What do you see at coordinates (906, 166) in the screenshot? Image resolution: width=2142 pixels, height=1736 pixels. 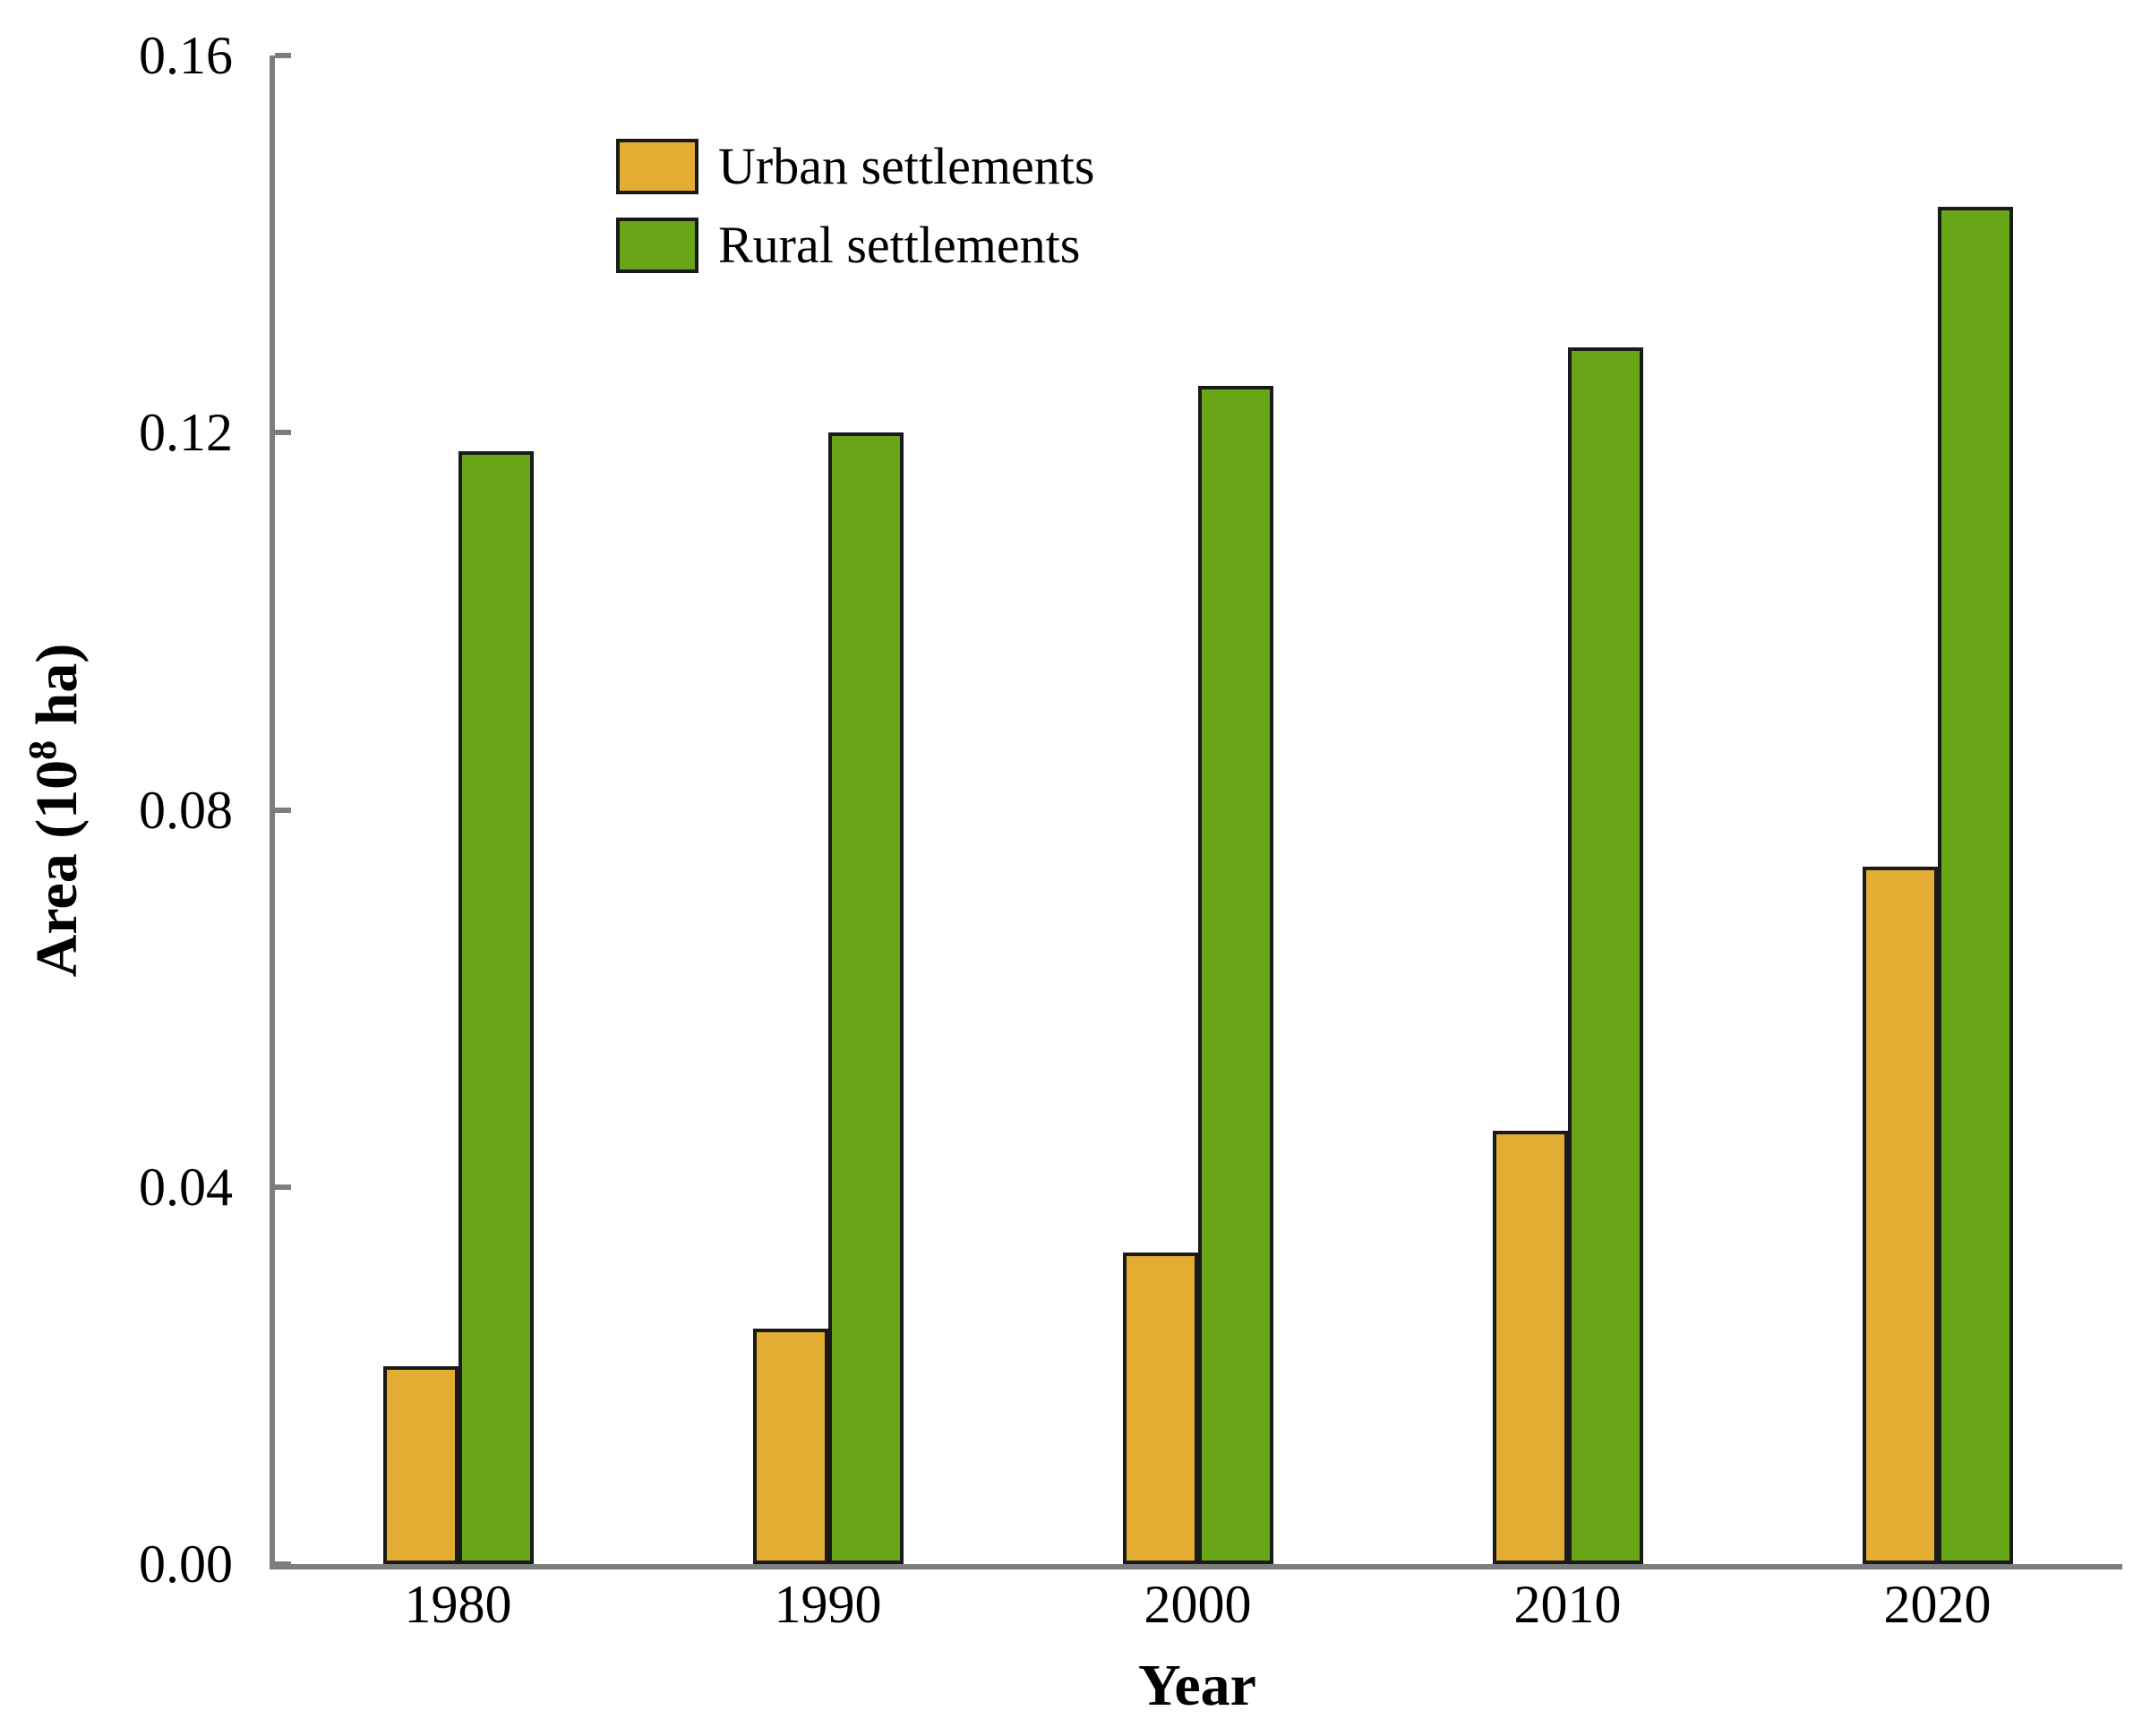 I see `legend-label-urban: Urban settlements` at bounding box center [906, 166].